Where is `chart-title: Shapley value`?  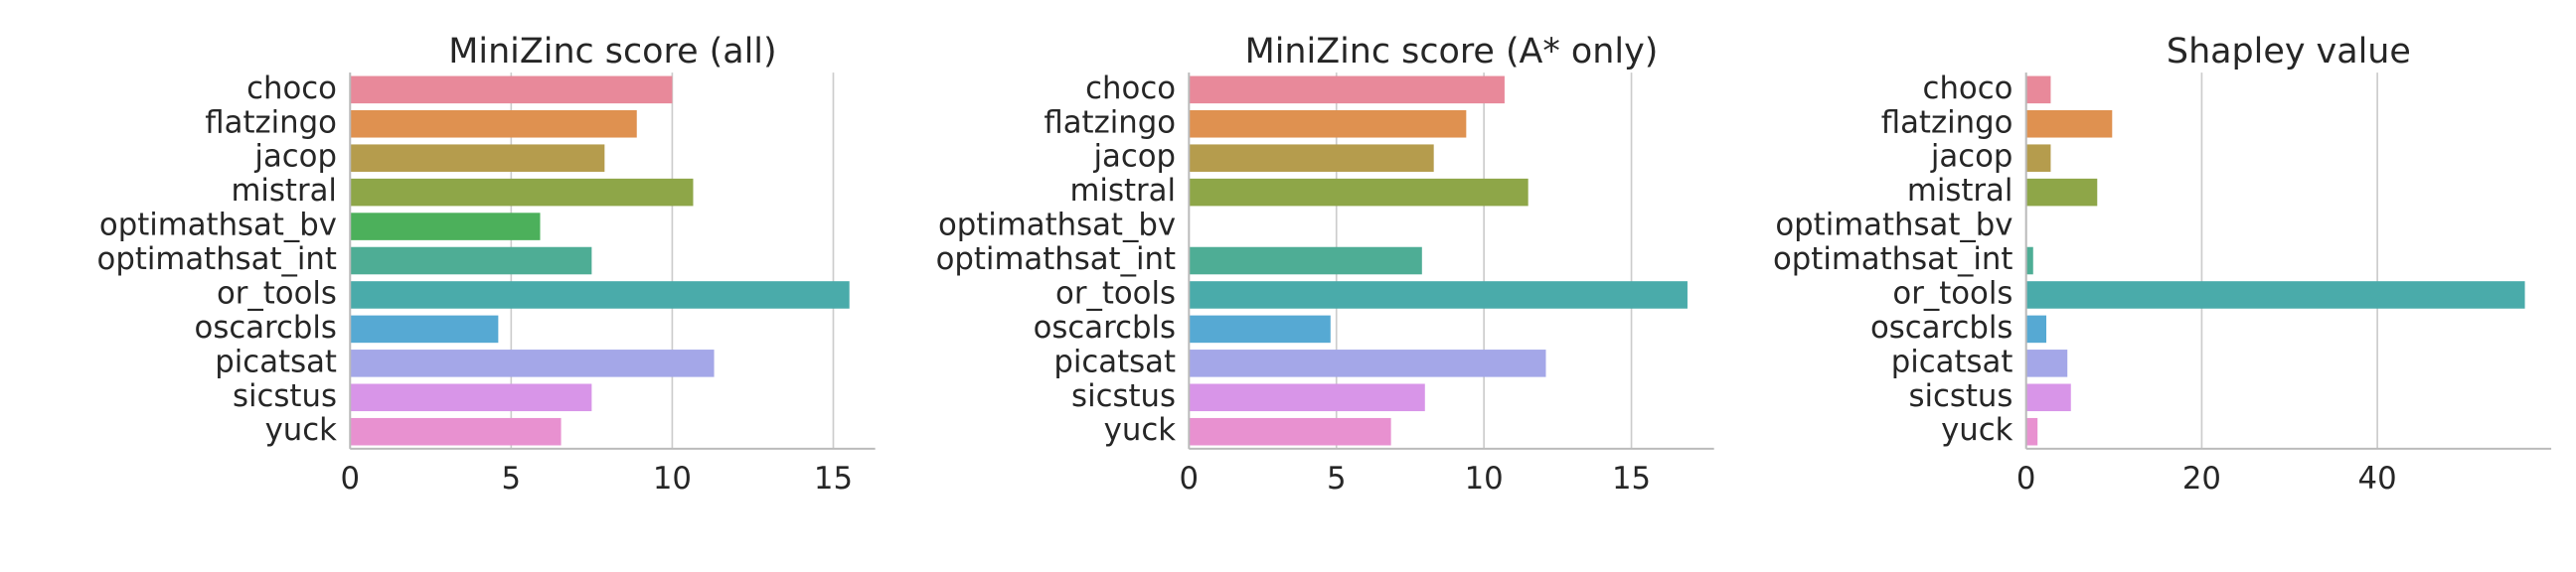
chart-title: Shapley value is located at coordinates (2289, 52).